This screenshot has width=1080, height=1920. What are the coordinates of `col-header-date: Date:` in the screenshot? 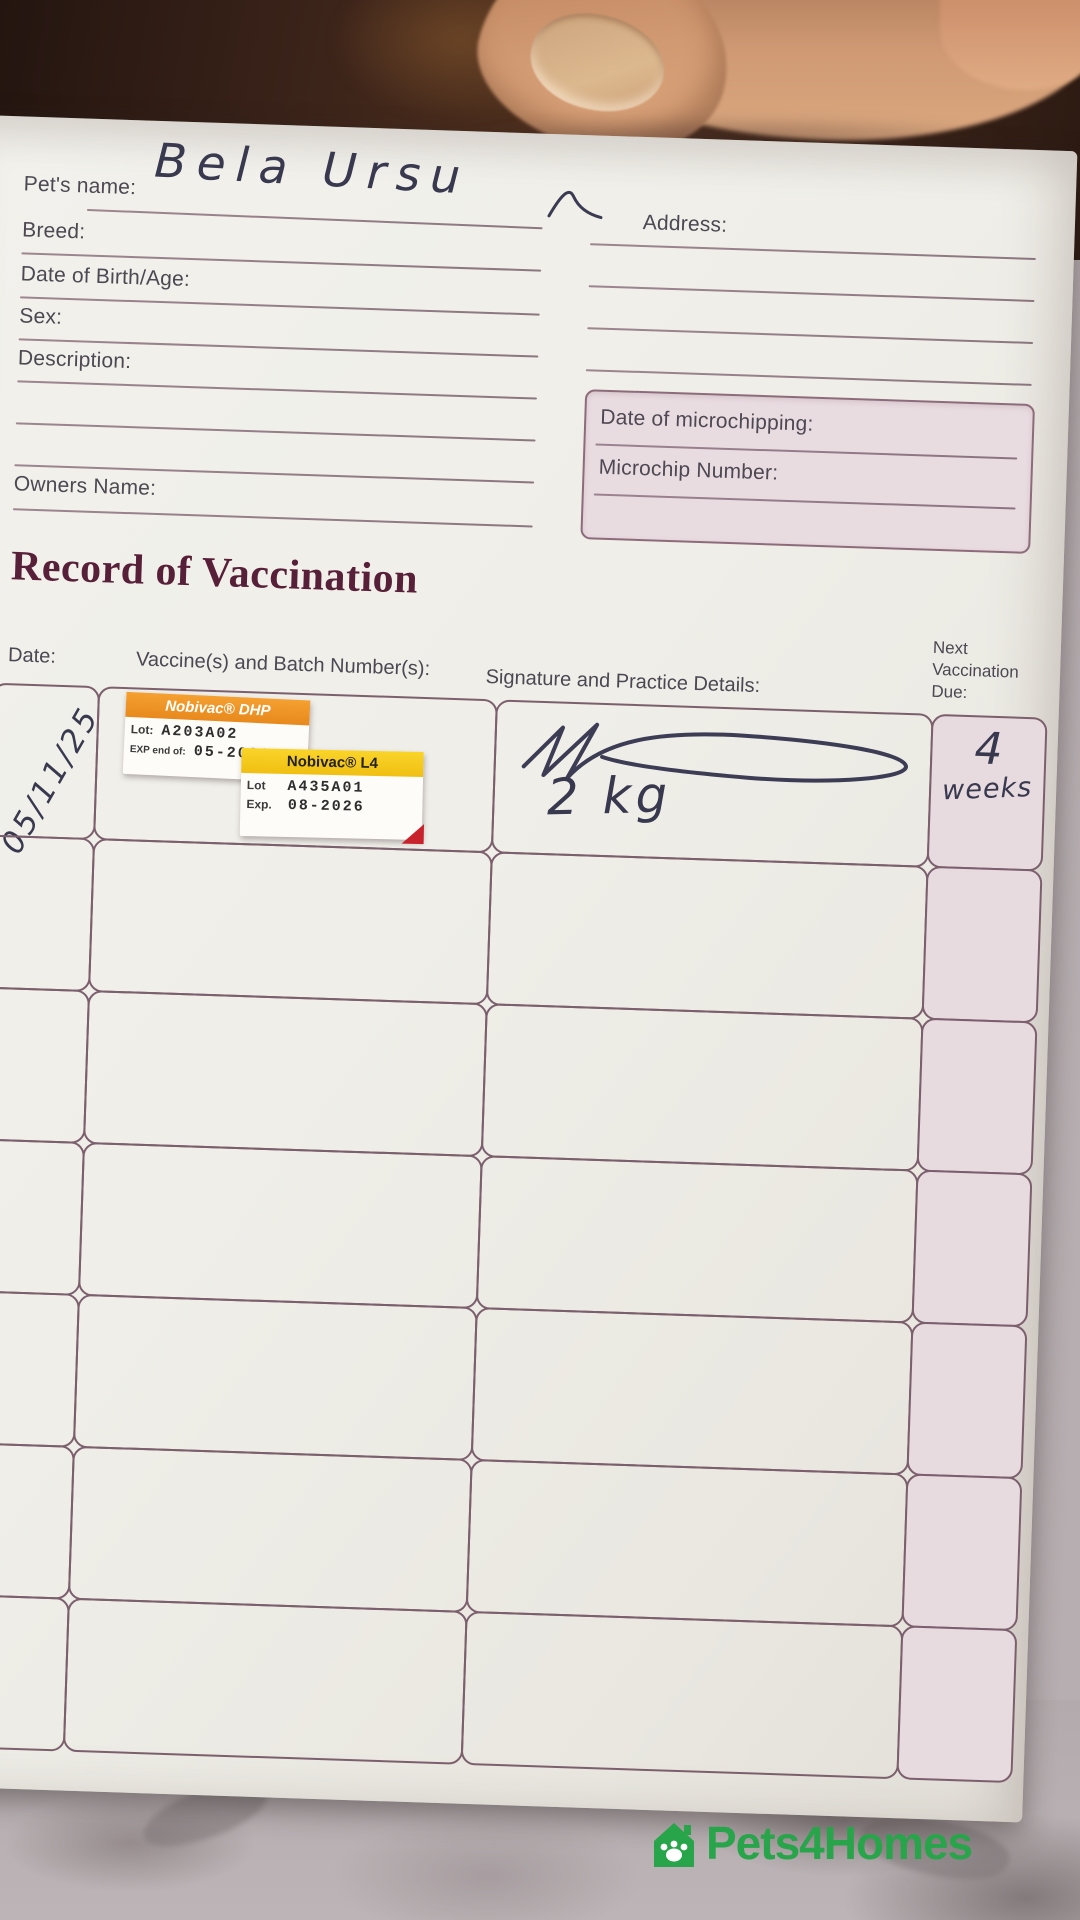 It's located at (32, 656).